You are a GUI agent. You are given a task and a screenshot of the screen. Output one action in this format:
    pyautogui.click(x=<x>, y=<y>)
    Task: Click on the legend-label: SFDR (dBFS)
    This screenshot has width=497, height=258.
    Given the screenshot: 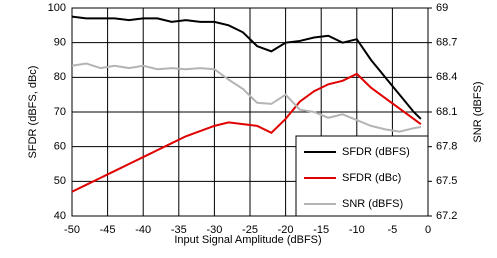 What is the action you would take?
    pyautogui.click(x=376, y=152)
    